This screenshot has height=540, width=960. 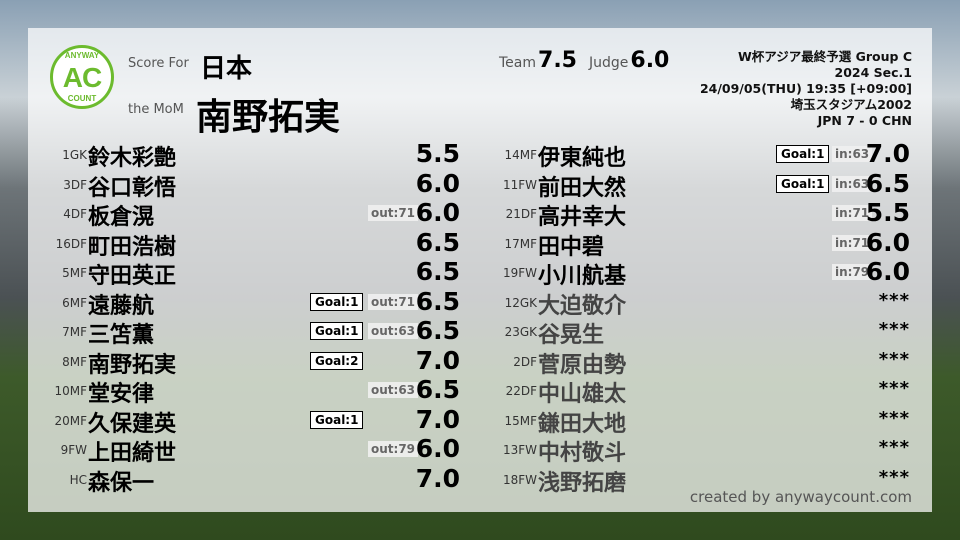 What do you see at coordinates (245, 184) in the screenshot?
I see `player-row: 3DF 谷口彰悟 6.0` at bounding box center [245, 184].